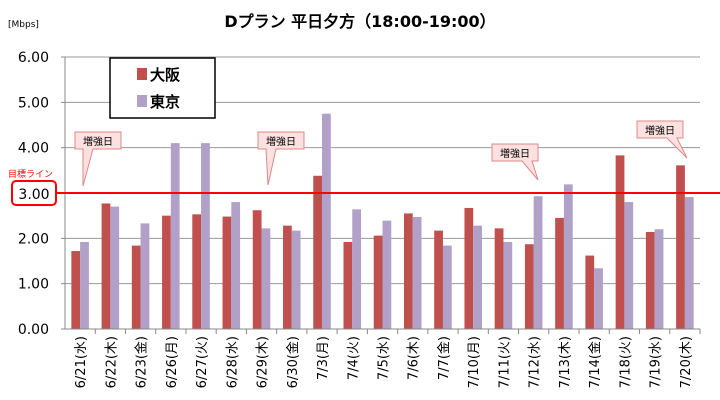 The image size is (720, 400). I want to click on x-tick-label: 7/13(木), so click(565, 362).